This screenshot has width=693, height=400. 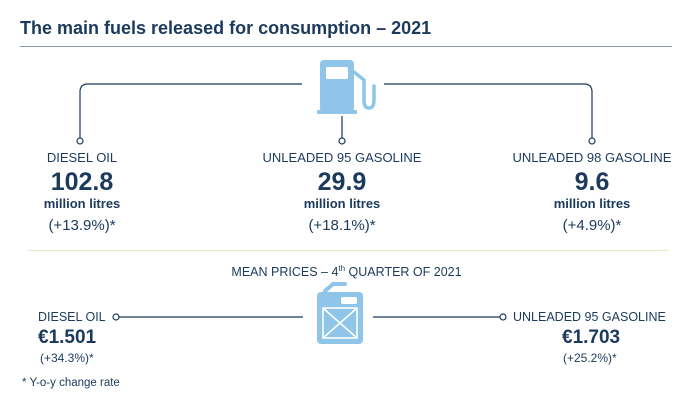 I want to click on section-divider, so click(x=348, y=250).